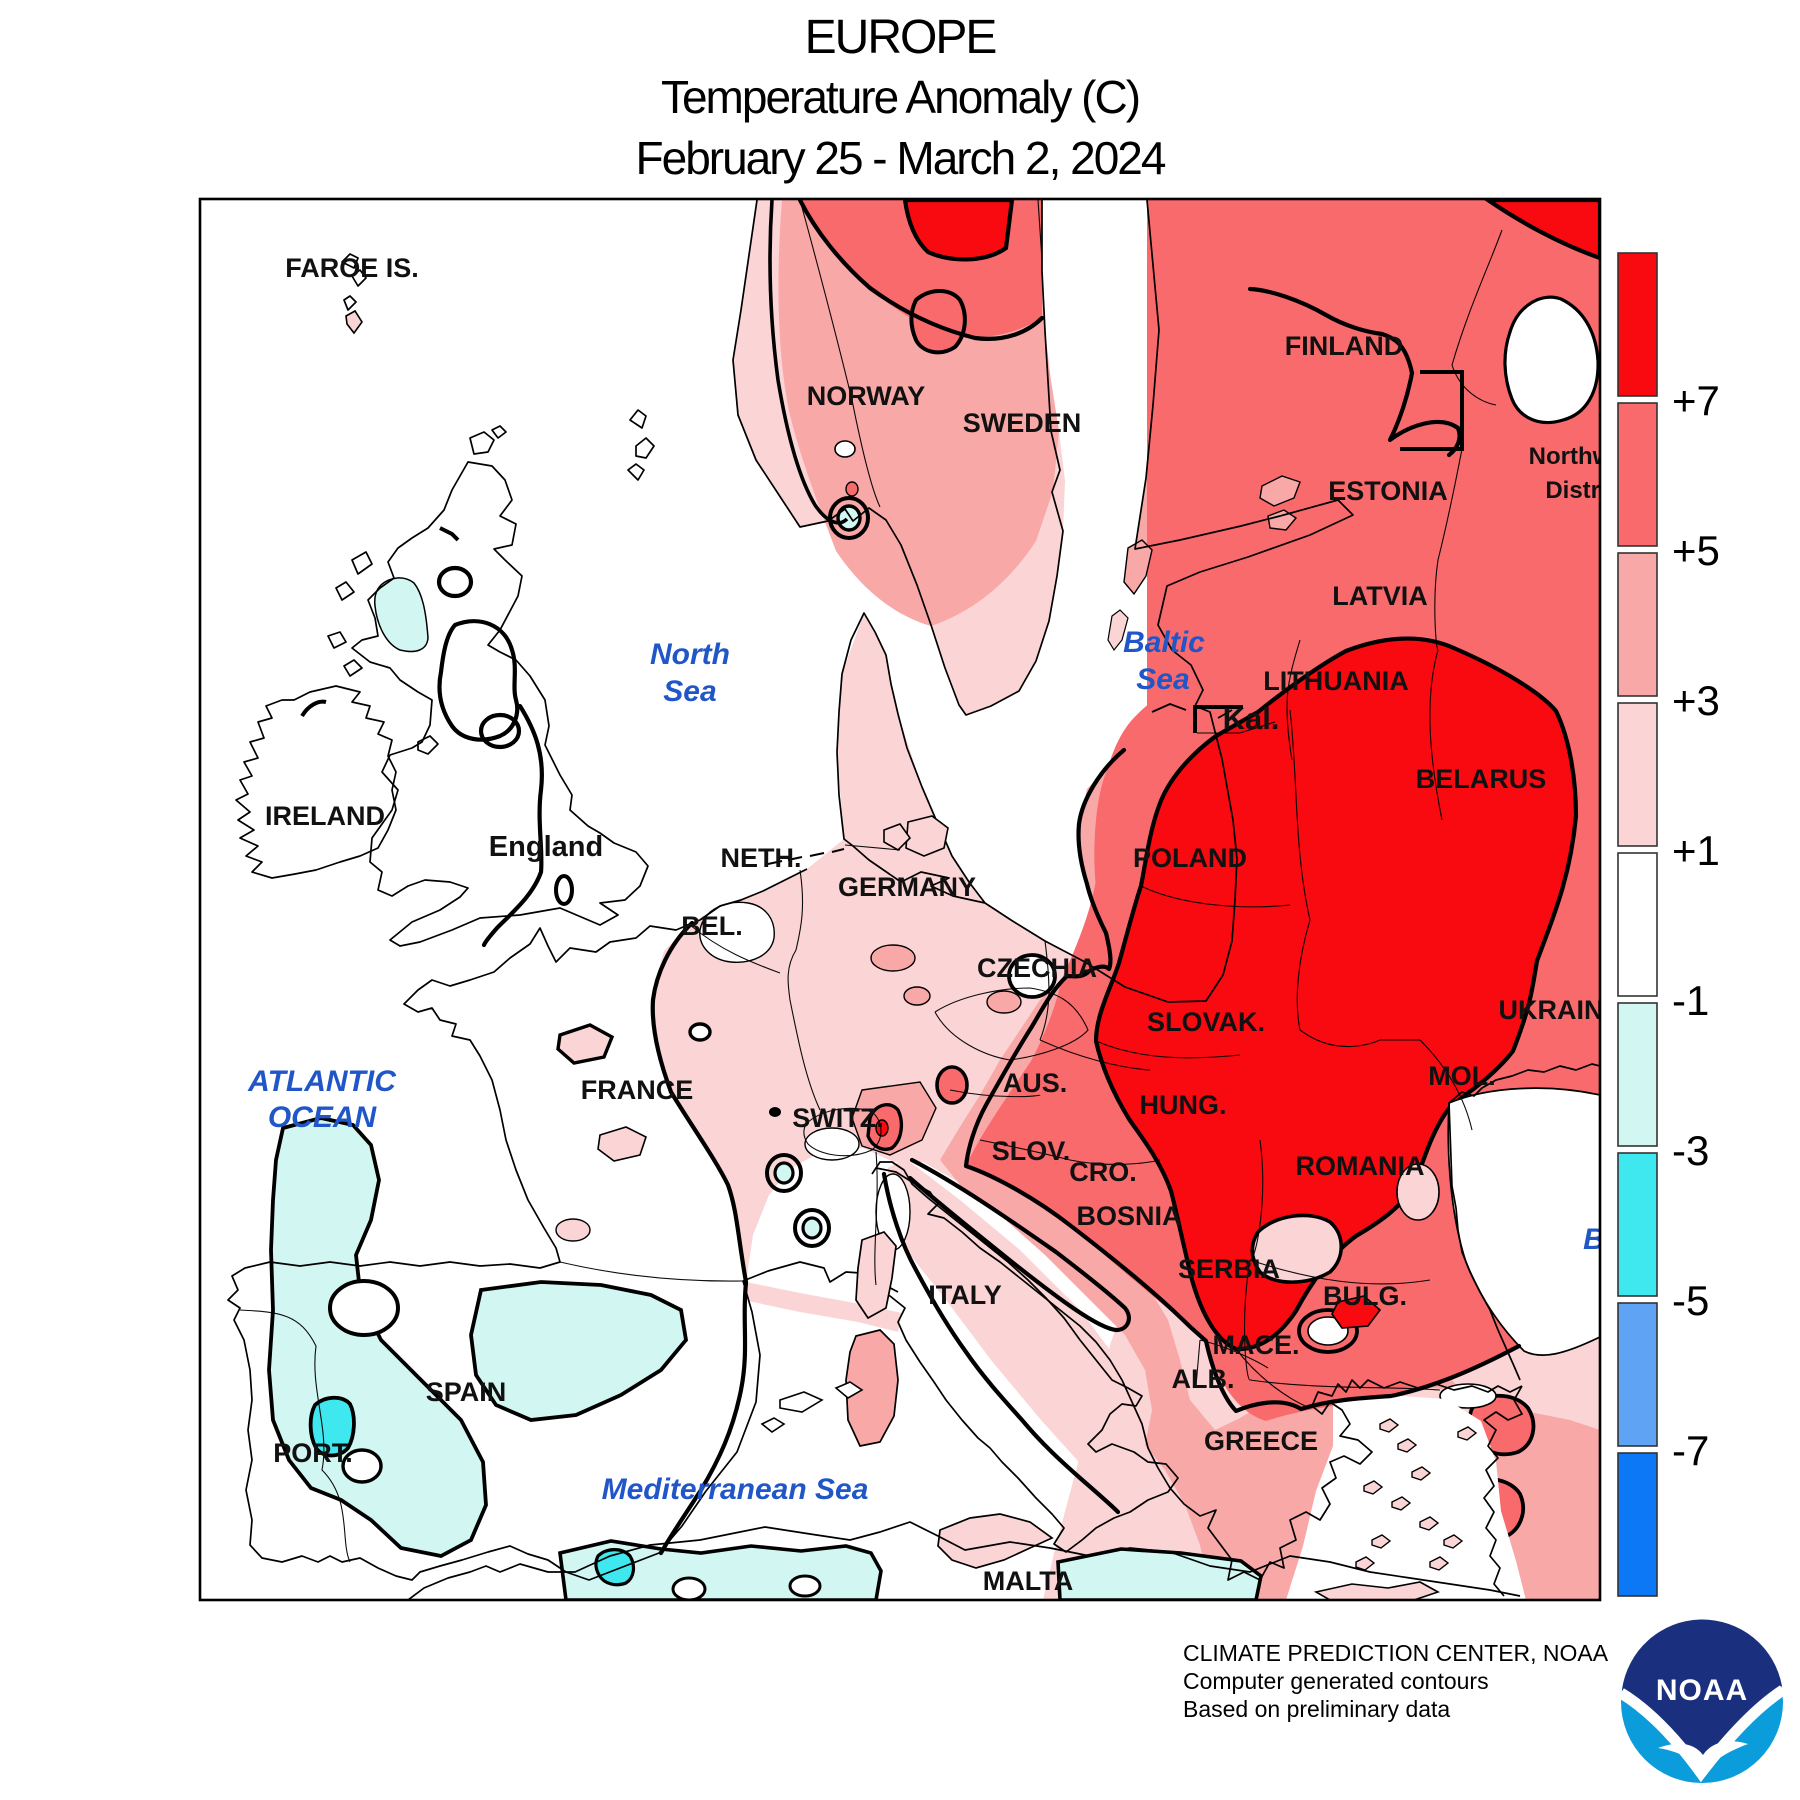 The height and width of the screenshot is (1800, 1800). What do you see at coordinates (901, 158) in the screenshot?
I see `svg-text: February 25 - March 2, 2024` at bounding box center [901, 158].